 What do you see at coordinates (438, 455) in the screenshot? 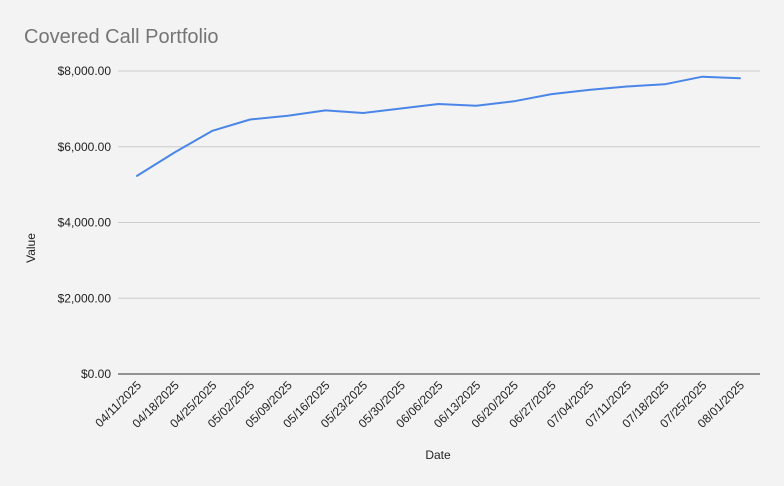
I see `x-axis-label: Date` at bounding box center [438, 455].